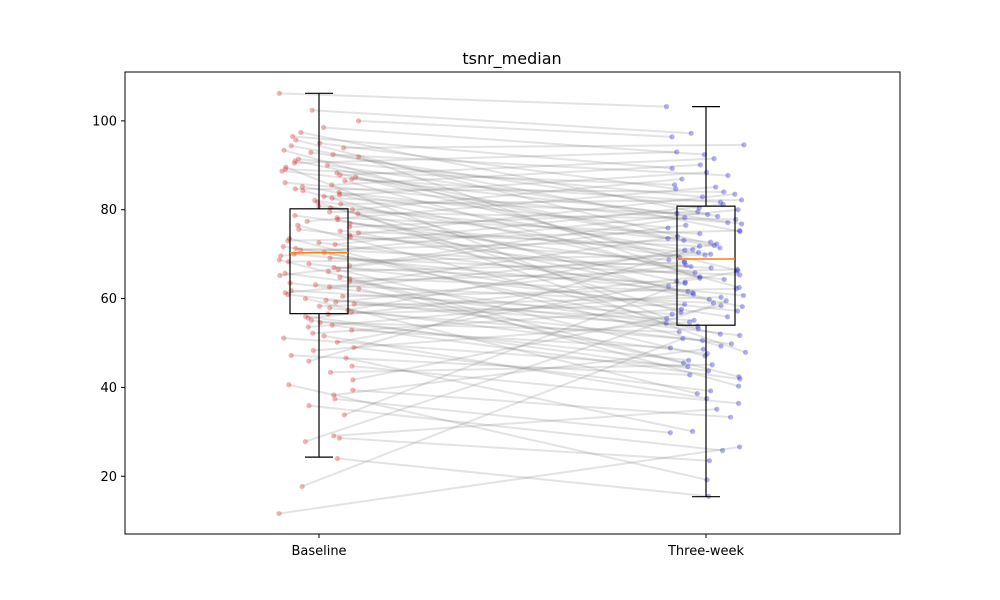  What do you see at coordinates (706, 265) in the screenshot?
I see `threeweek-box` at bounding box center [706, 265].